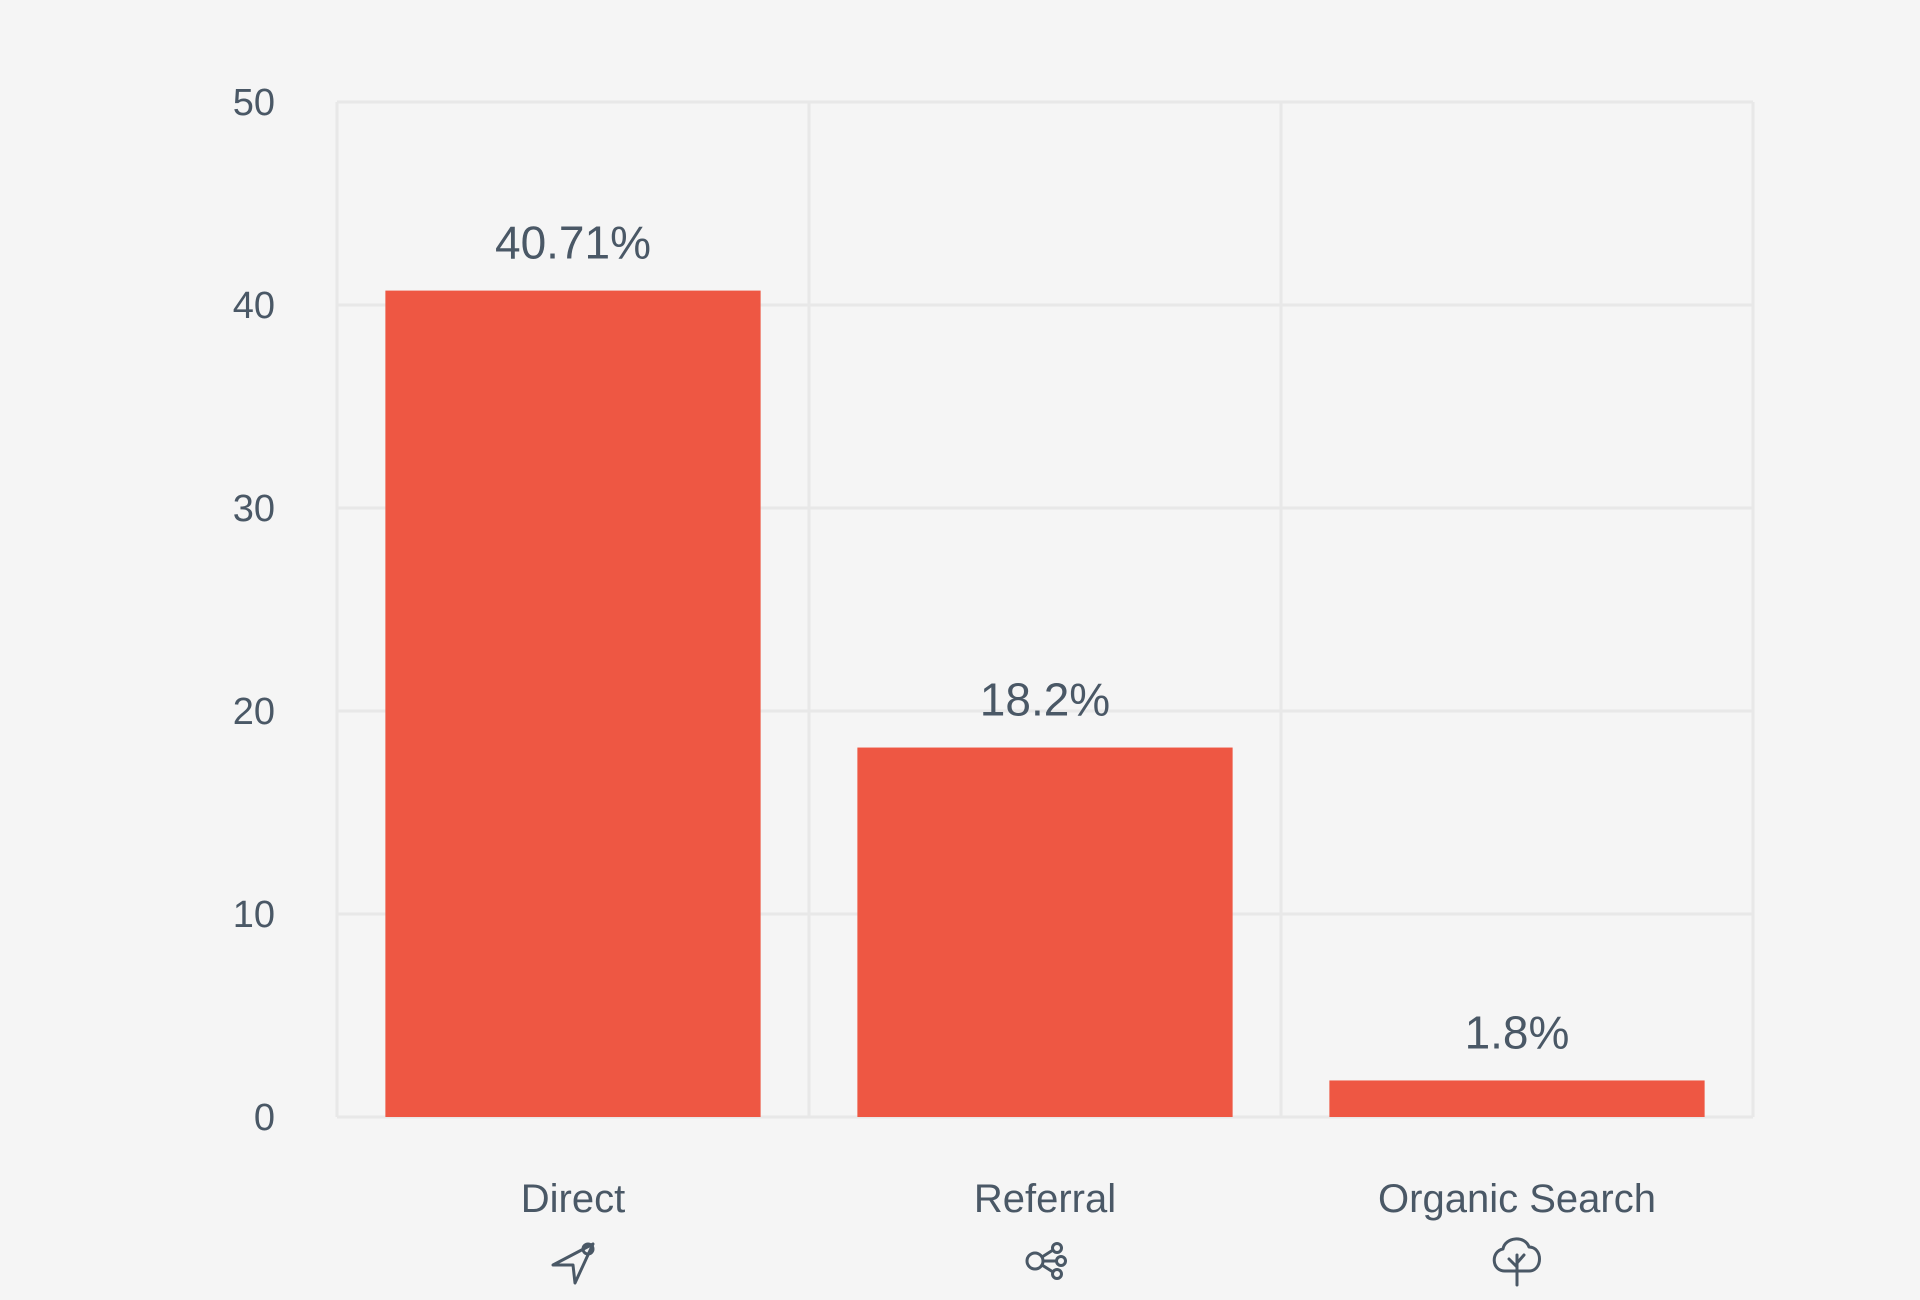 This screenshot has height=1300, width=1920. I want to click on y-tick-label-50: 50, so click(254, 103).